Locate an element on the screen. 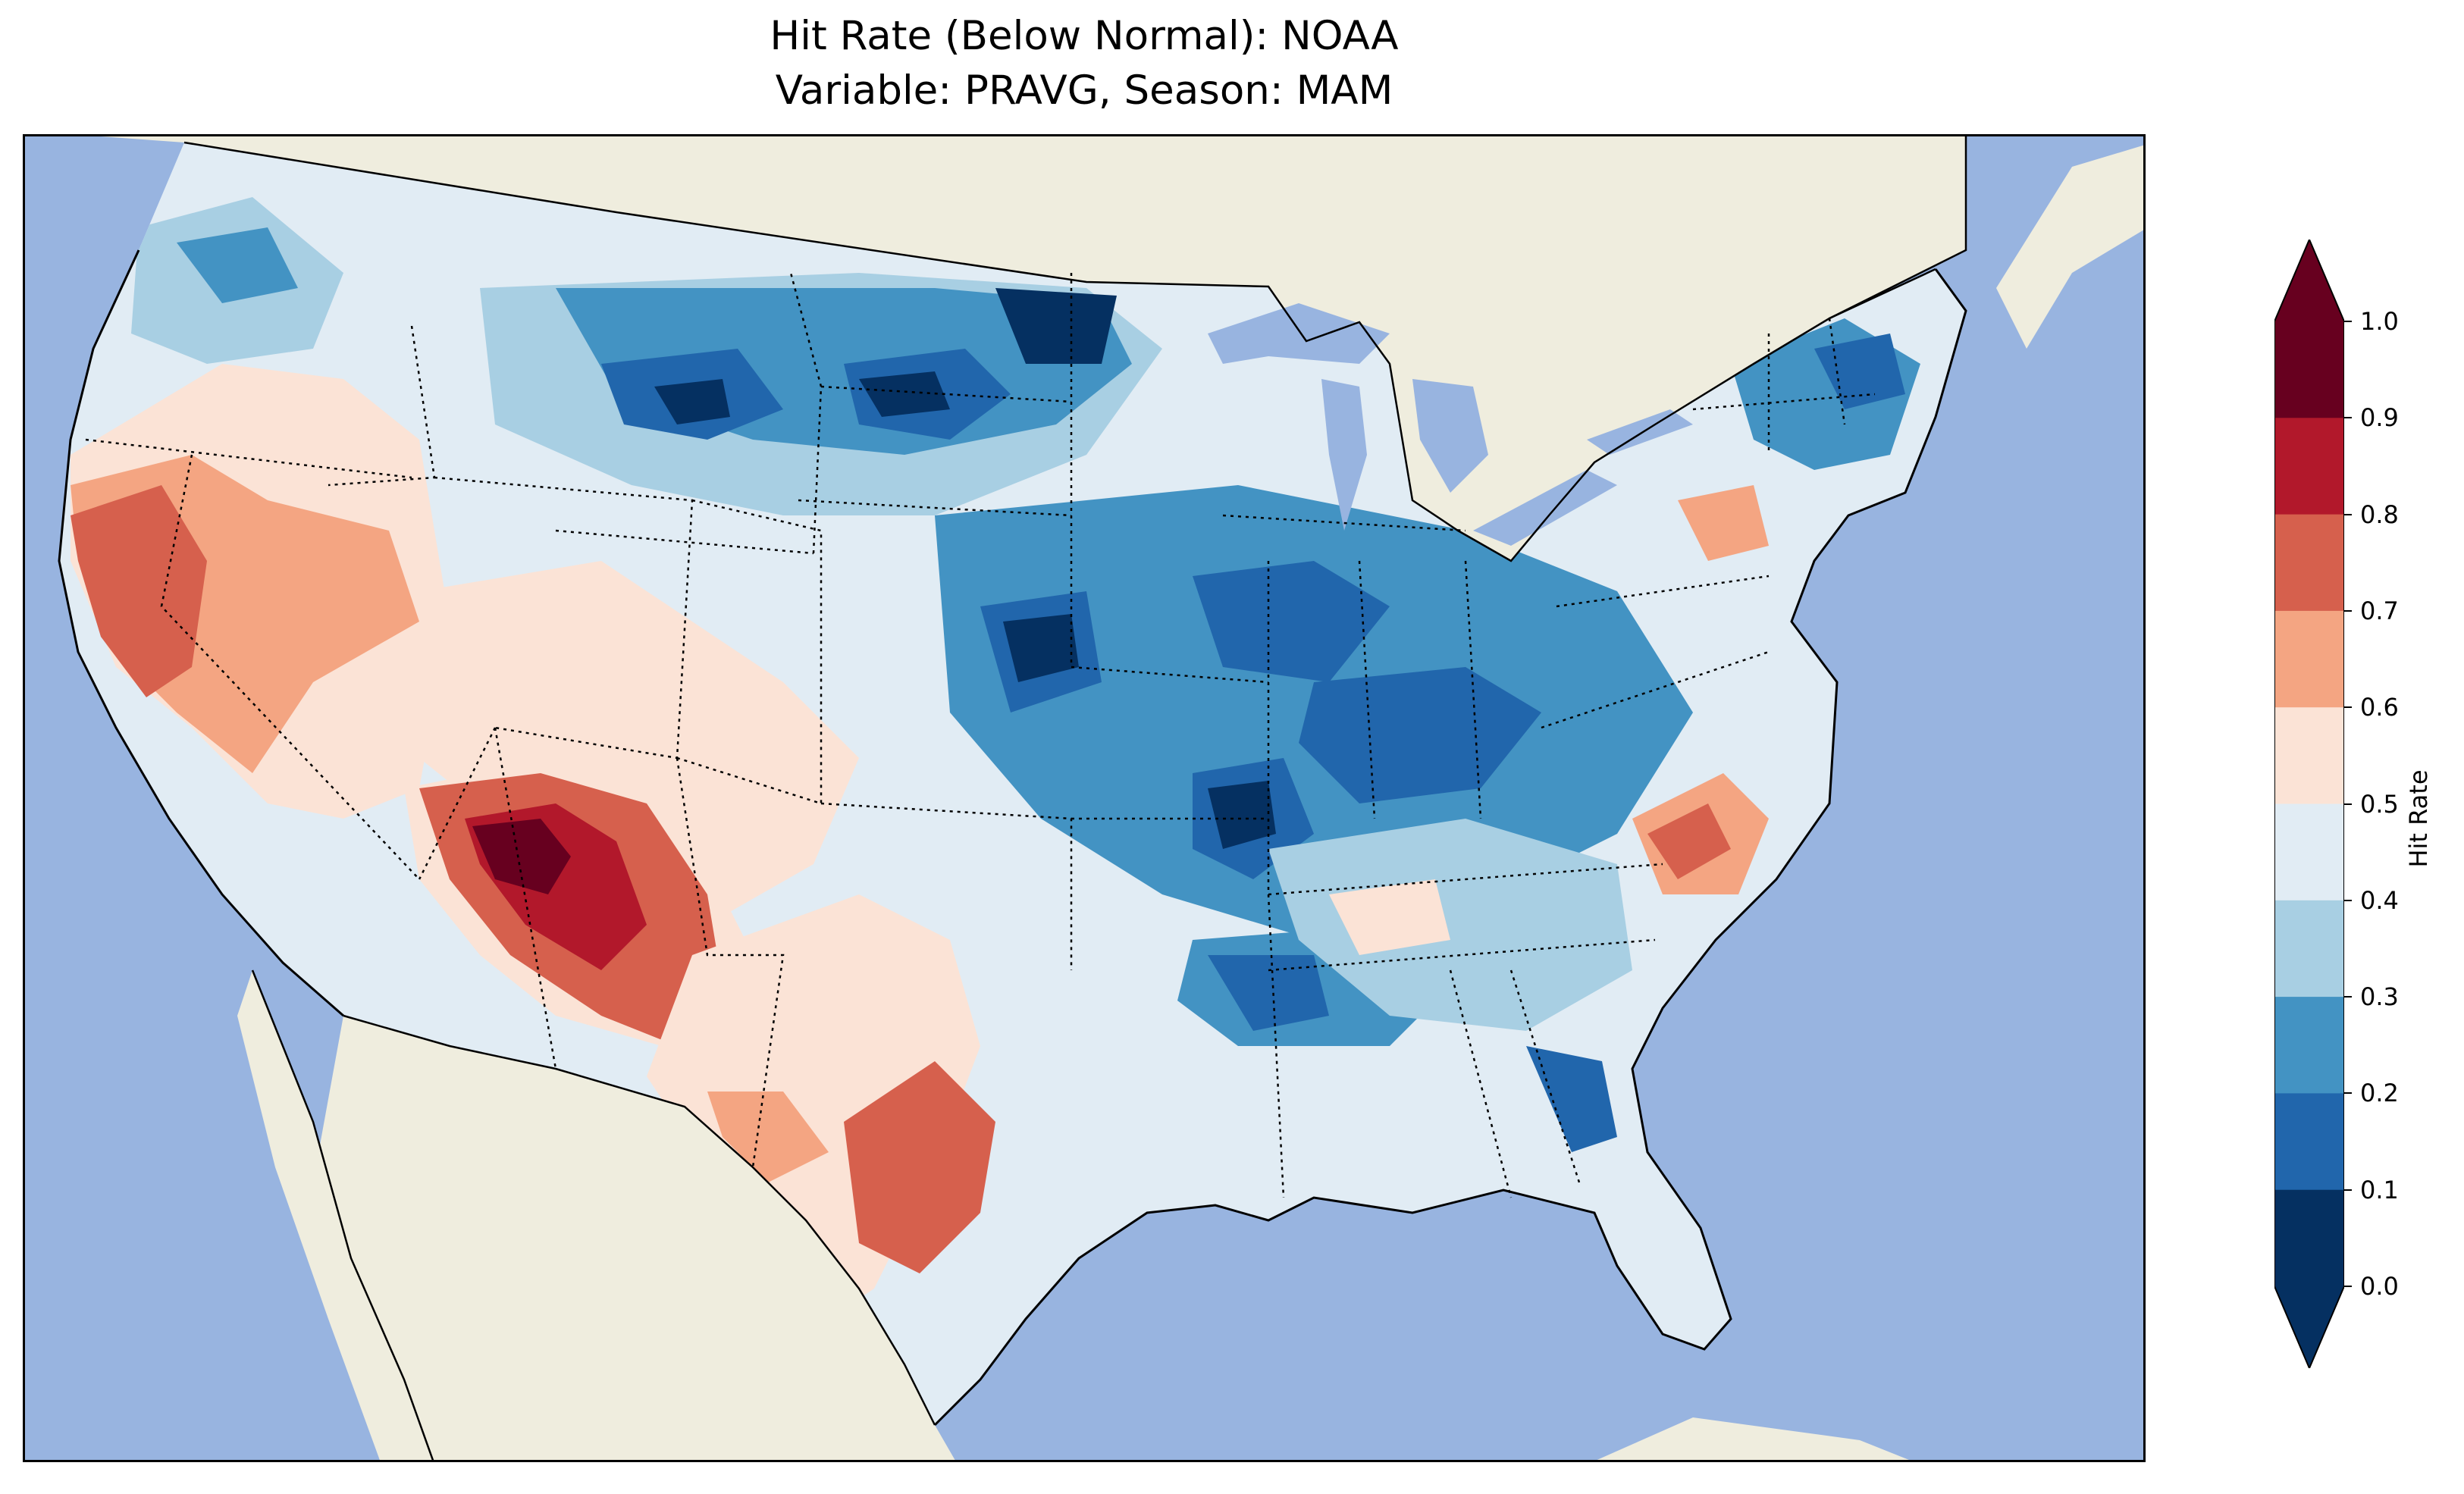 This screenshot has height=1494, width=2464. lake-huron is located at coordinates (1450, 436).